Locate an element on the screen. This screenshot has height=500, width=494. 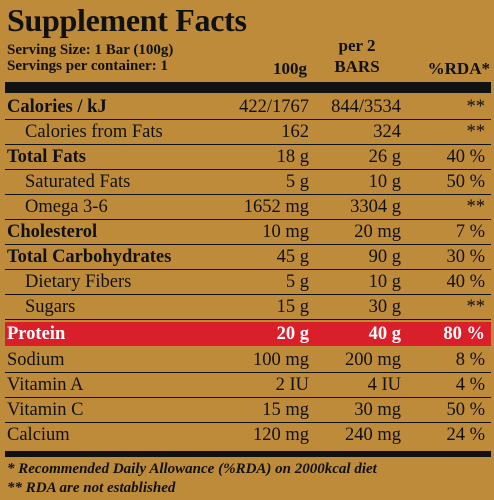
row-value-per2: 324 is located at coordinates (387, 132).